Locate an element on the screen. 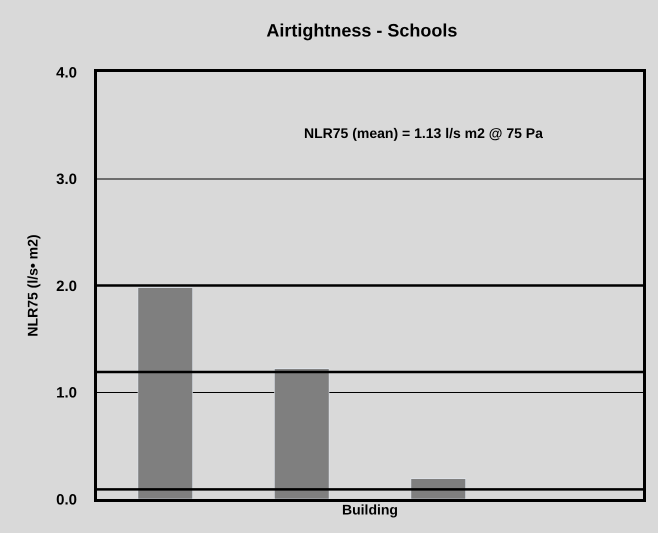 The image size is (658, 533). y-tick-label: 4.0 is located at coordinates (66, 73).